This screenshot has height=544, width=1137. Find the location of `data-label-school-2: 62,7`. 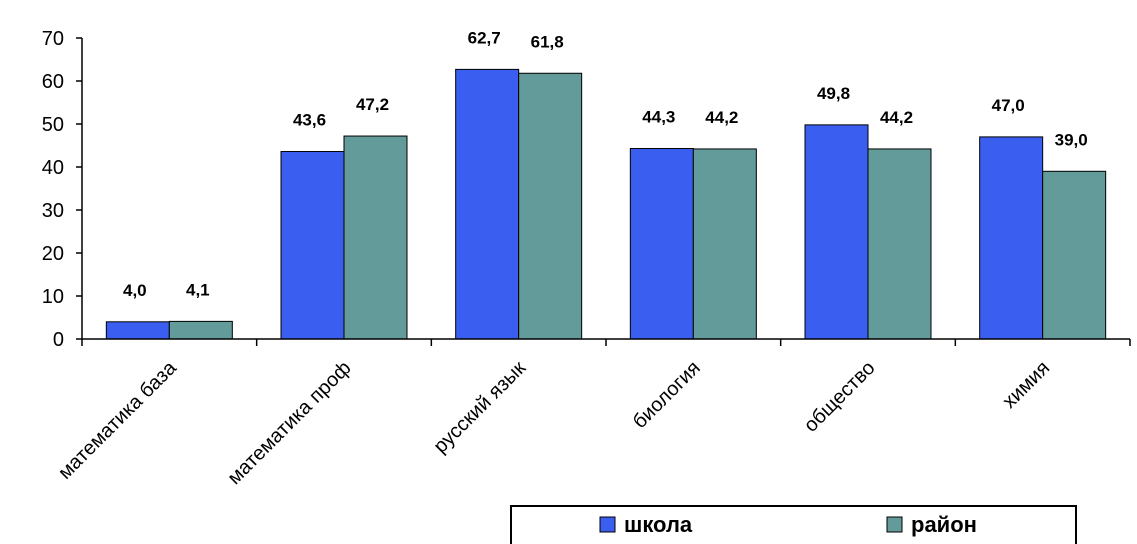

data-label-school-2: 62,7 is located at coordinates (484, 37).